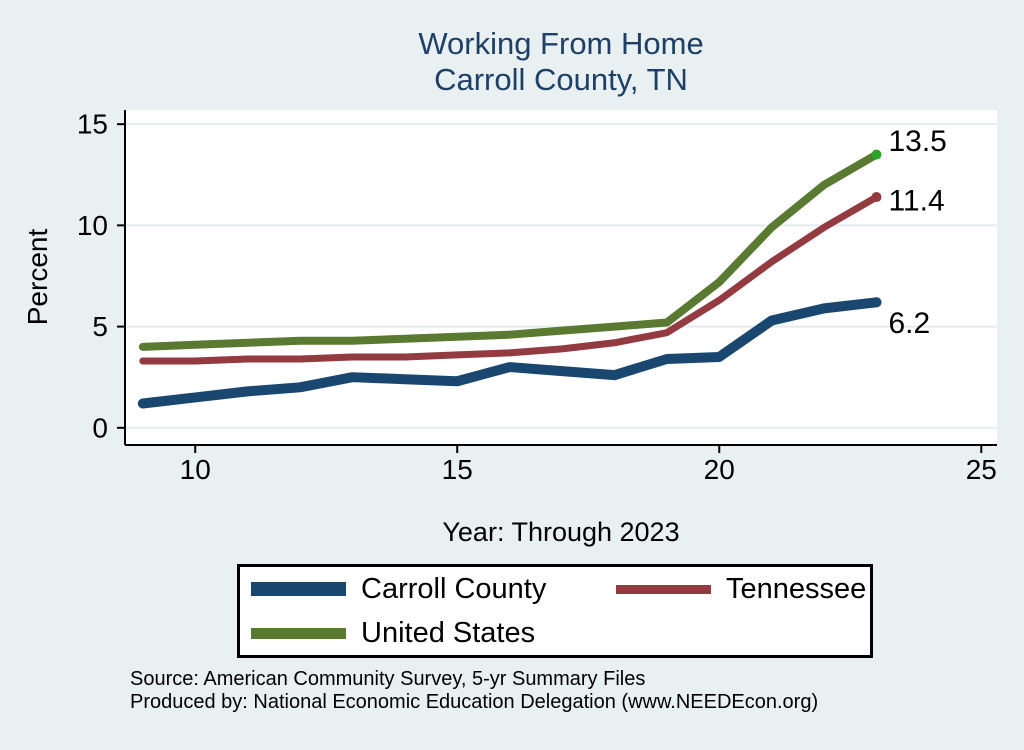 Image resolution: width=1024 pixels, height=750 pixels. I want to click on x-tick-label-20: 20, so click(719, 469).